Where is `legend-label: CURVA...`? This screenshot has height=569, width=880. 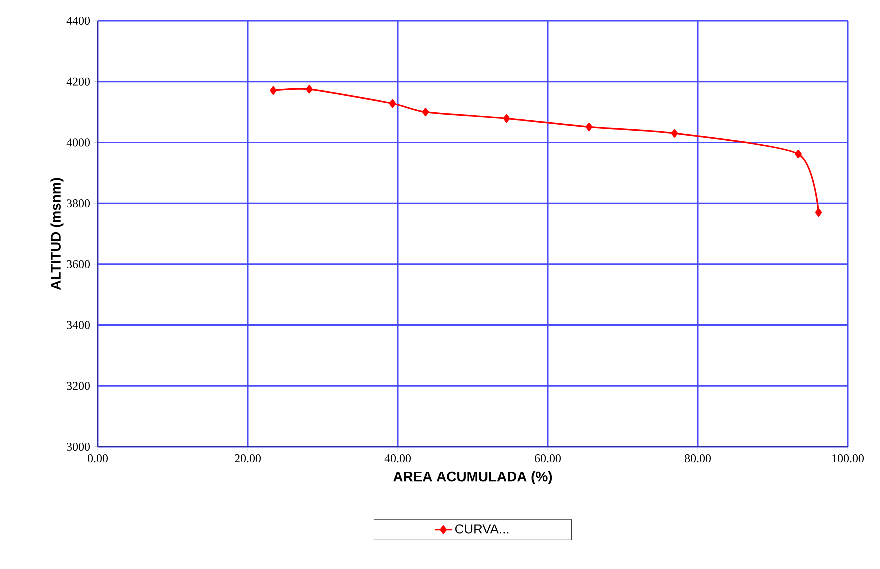
legend-label: CURVA... is located at coordinates (482, 529).